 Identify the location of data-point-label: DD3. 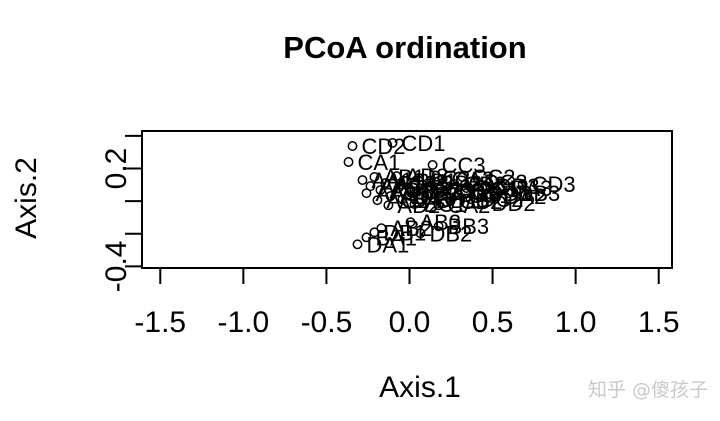
(518, 186).